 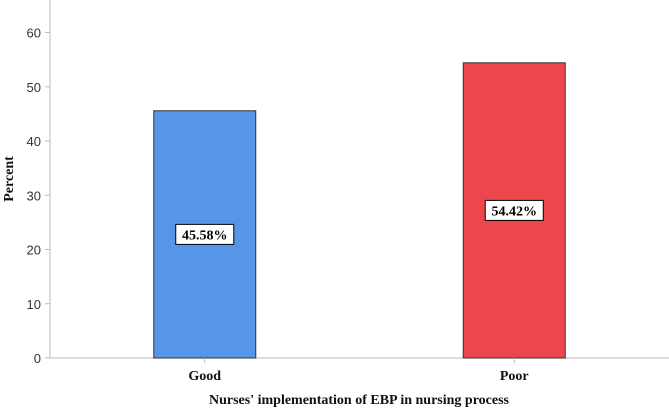 What do you see at coordinates (34, 195) in the screenshot?
I see `y-tick-label: 30` at bounding box center [34, 195].